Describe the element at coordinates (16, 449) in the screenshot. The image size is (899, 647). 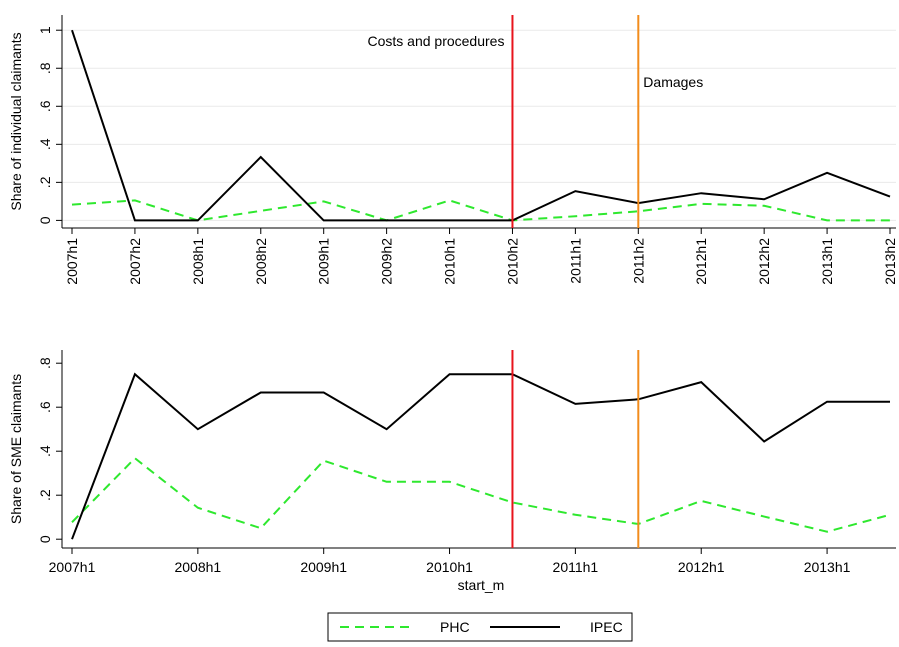
I see `y-axis-title: Share of SME claimants` at that location.